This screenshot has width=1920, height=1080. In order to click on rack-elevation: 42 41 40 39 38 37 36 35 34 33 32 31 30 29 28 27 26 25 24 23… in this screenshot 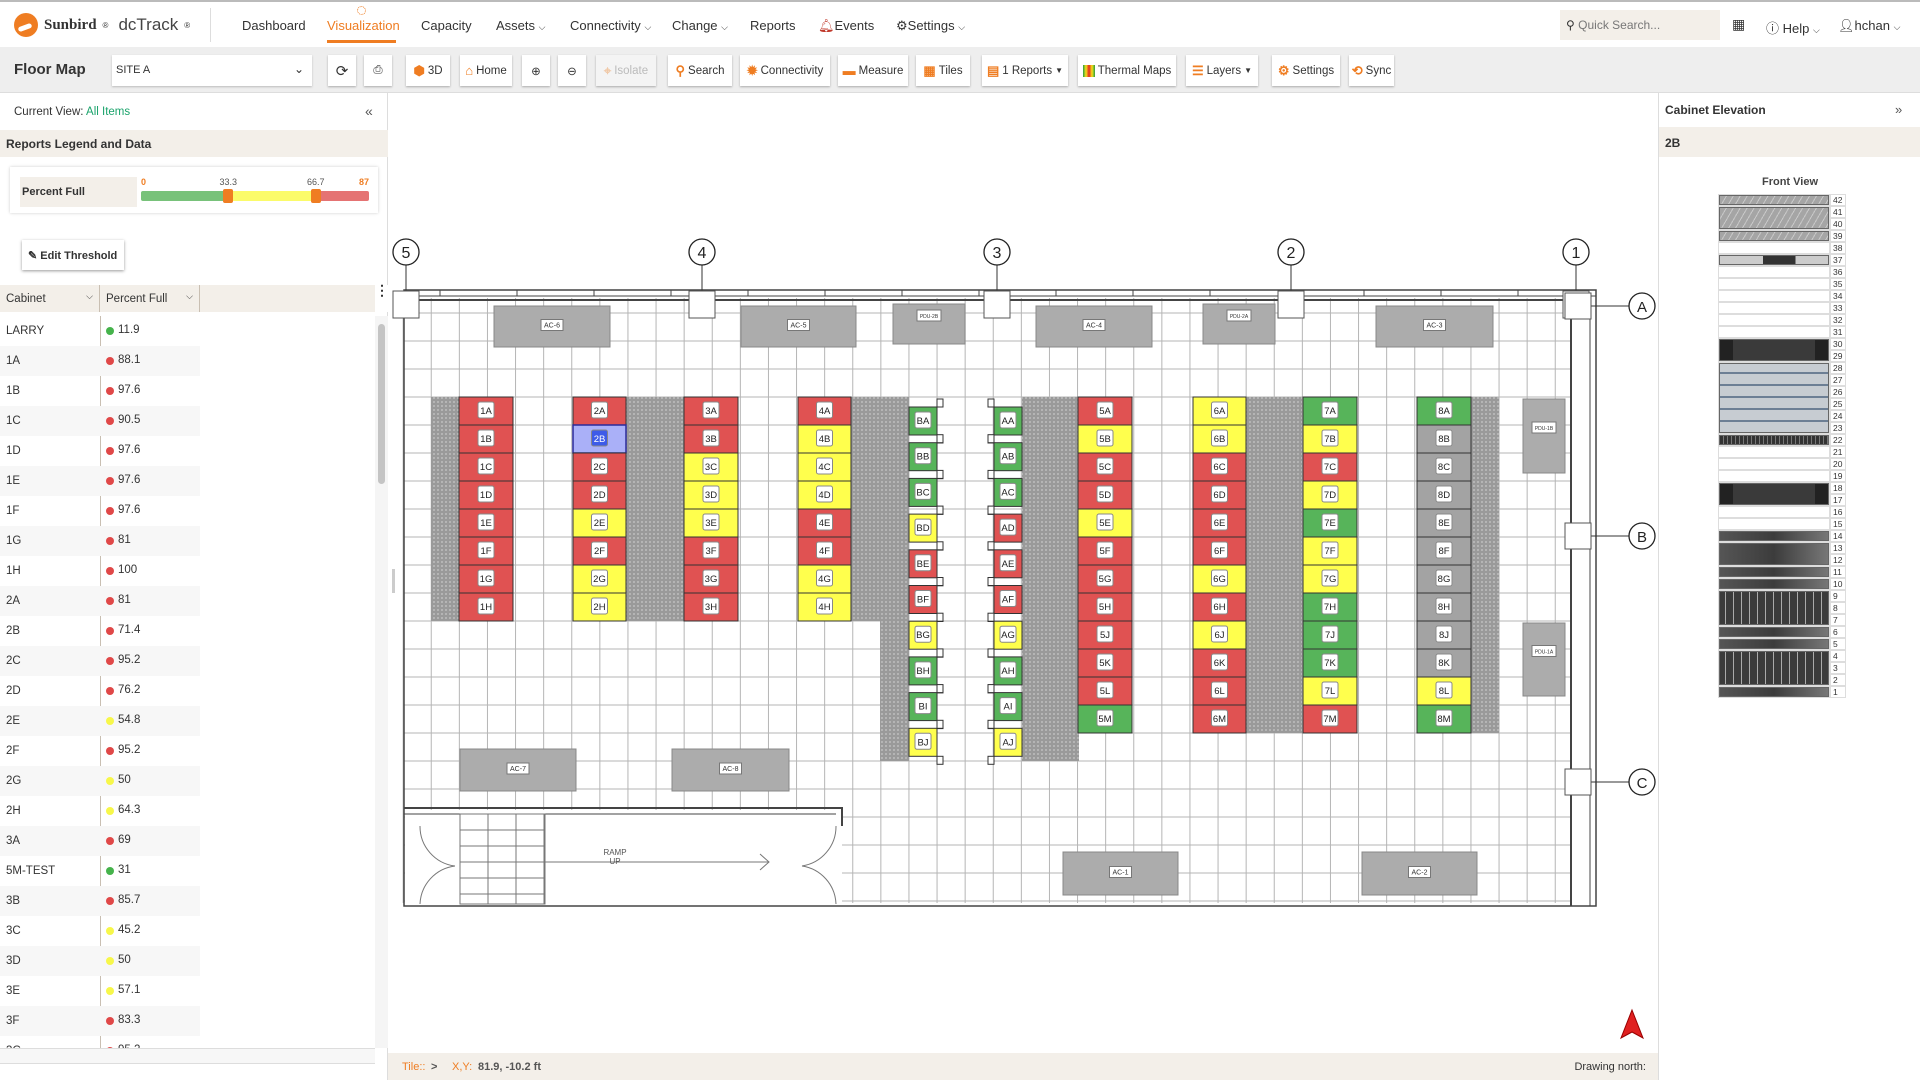, I will do `click(1783, 447)`.